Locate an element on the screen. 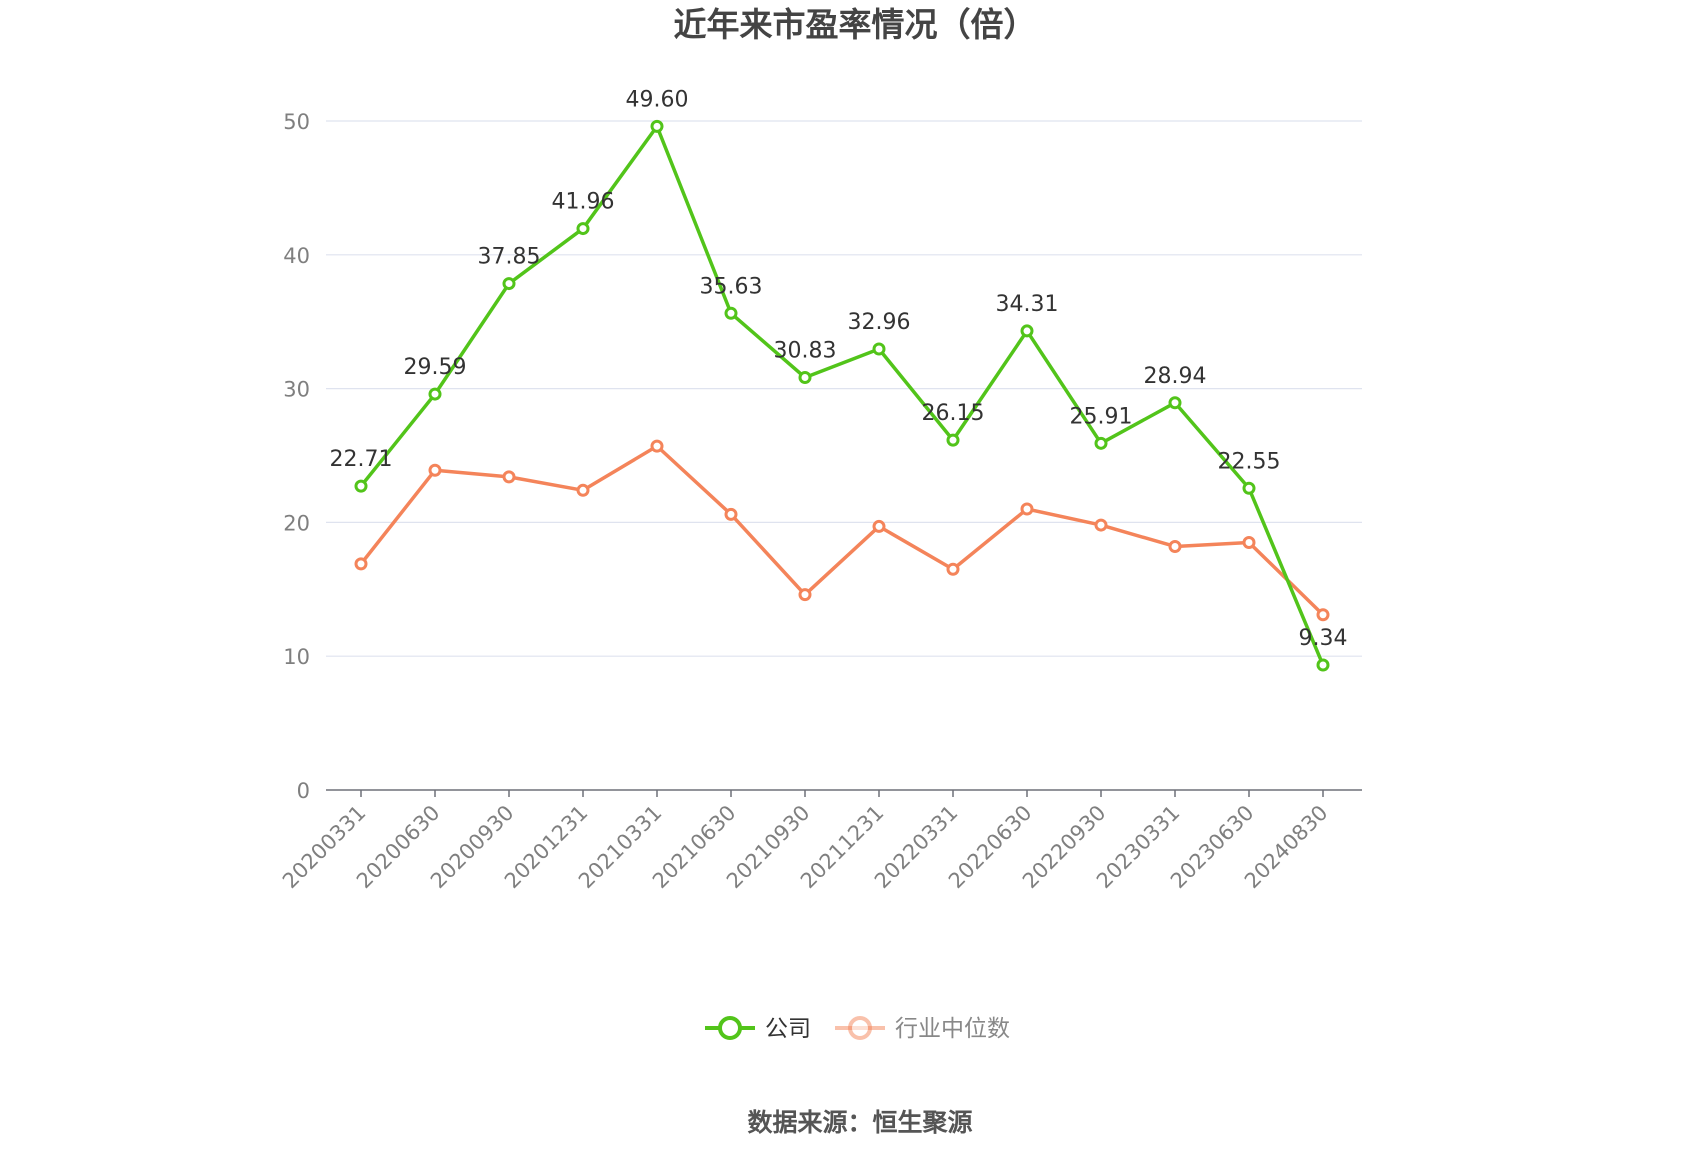 This screenshot has width=1700, height=1150. data-label: 29.59 is located at coordinates (435, 367).